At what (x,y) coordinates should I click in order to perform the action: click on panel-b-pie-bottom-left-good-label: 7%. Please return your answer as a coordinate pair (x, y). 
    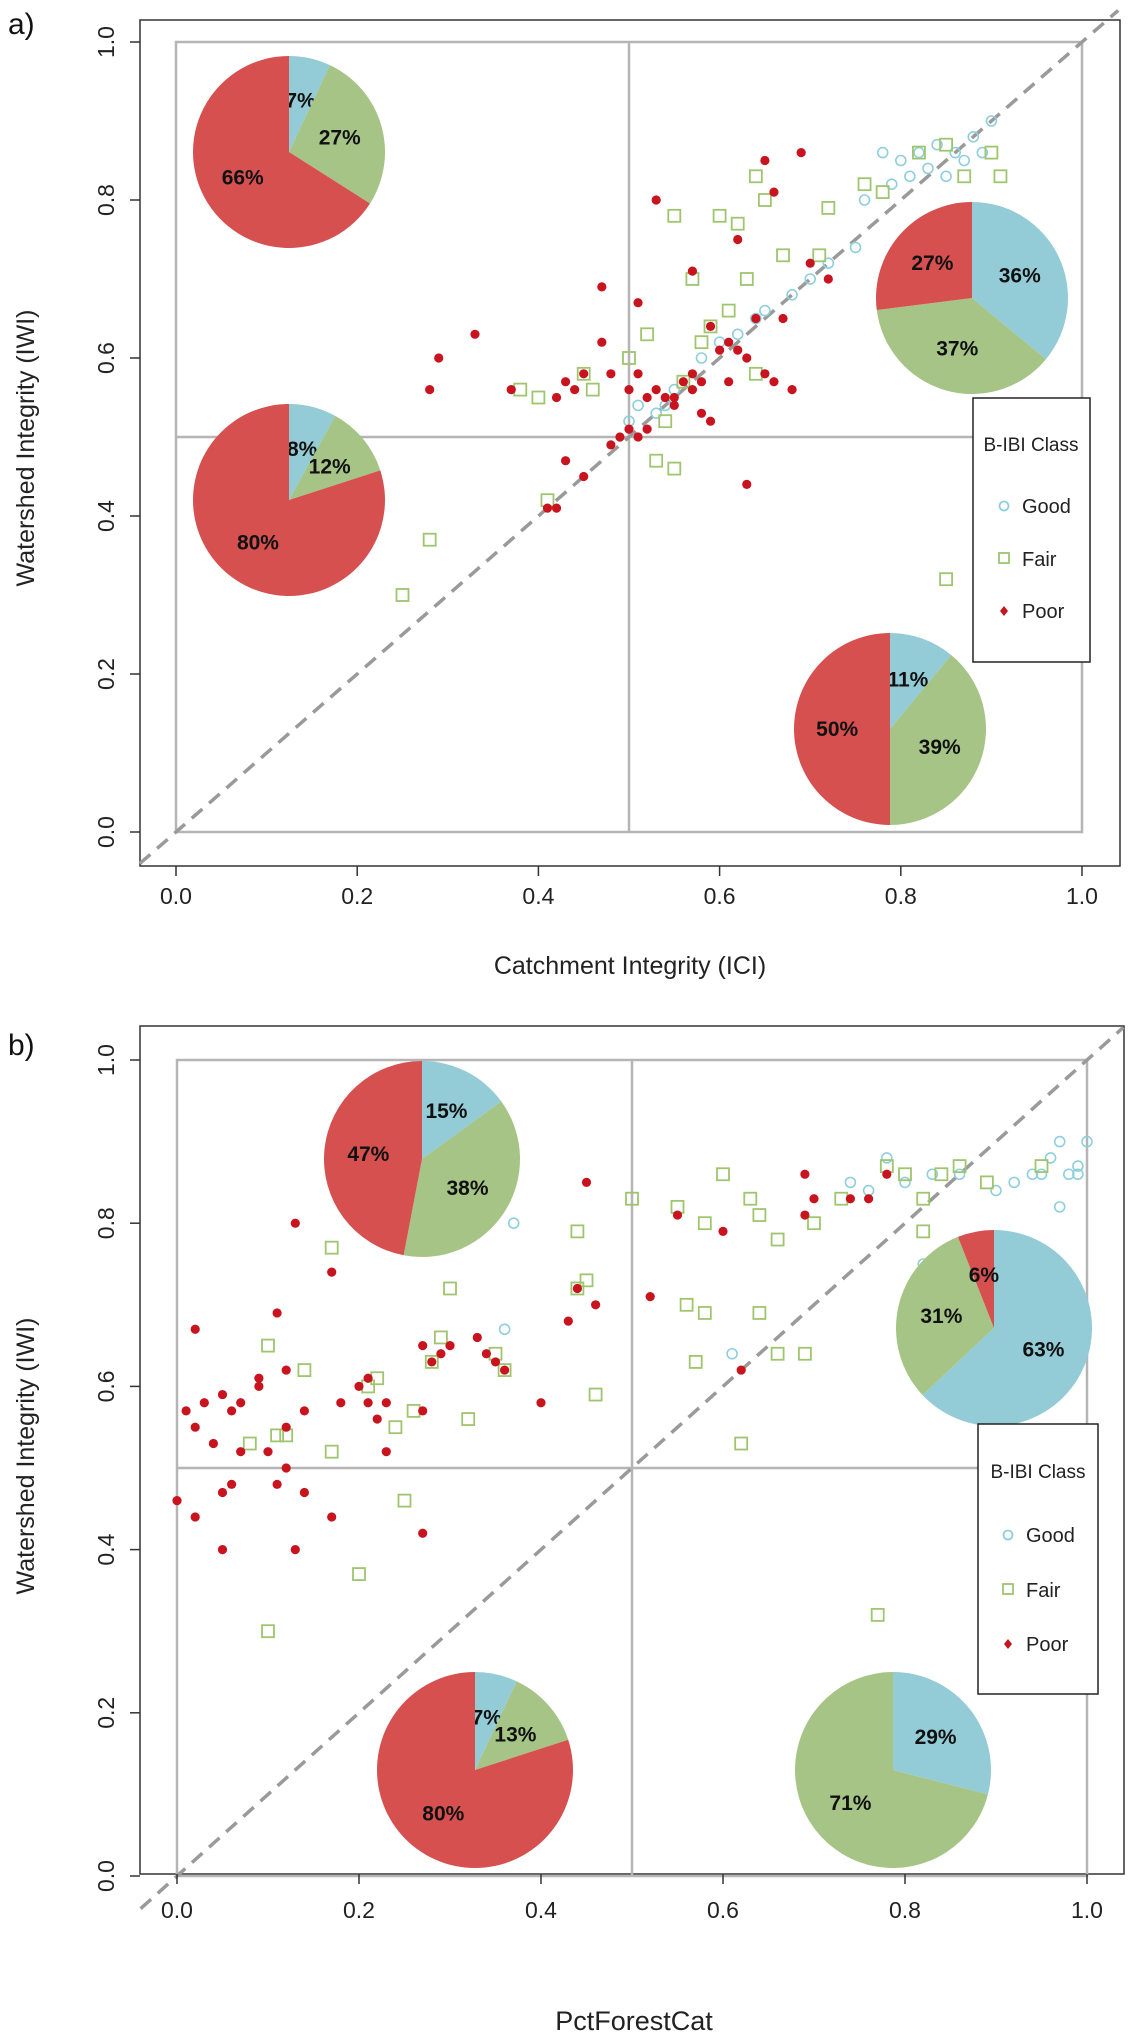
    Looking at the image, I should click on (487, 1717).